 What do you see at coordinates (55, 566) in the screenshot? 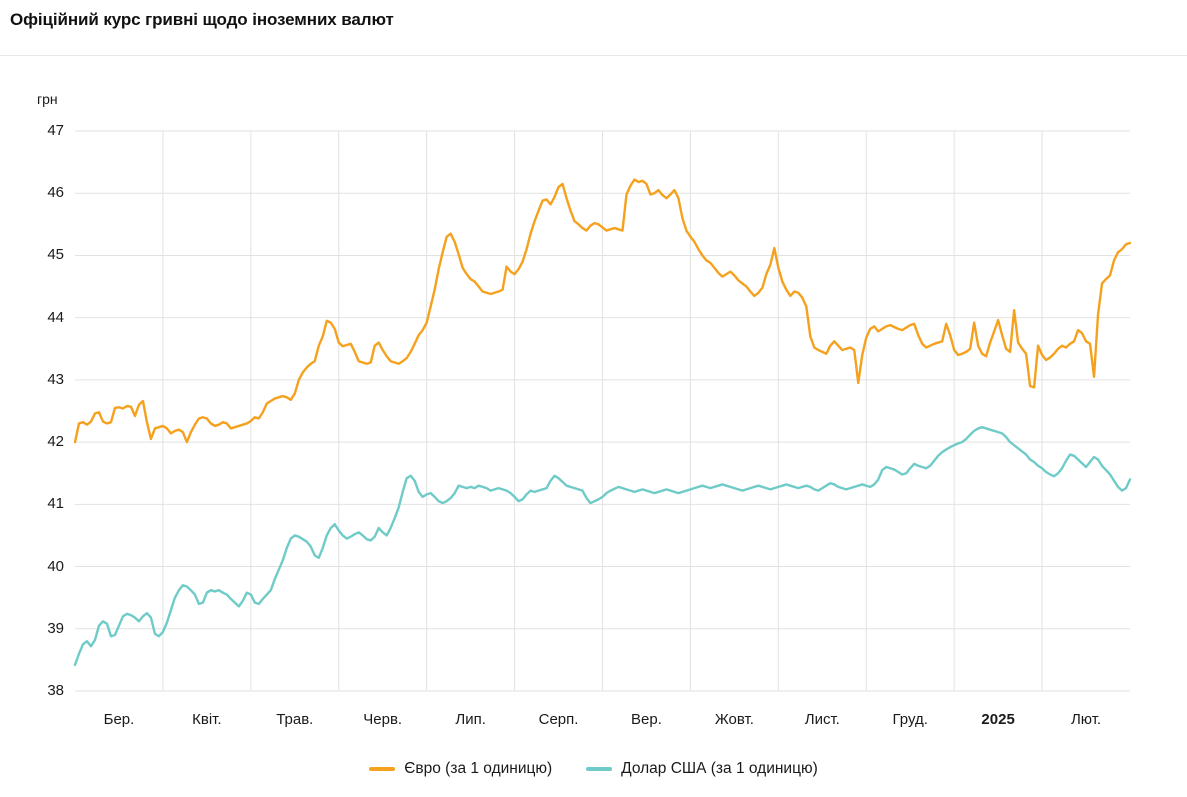
I see `y-axis-tick-40: 40` at bounding box center [55, 566].